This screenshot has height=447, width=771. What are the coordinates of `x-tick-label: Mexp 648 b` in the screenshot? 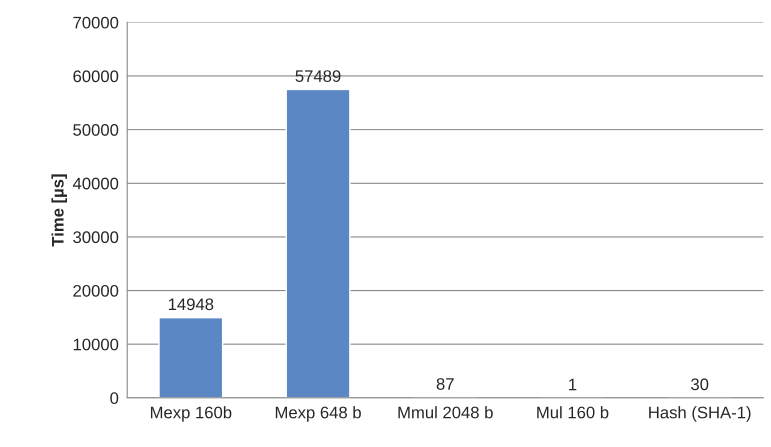 It's located at (318, 414).